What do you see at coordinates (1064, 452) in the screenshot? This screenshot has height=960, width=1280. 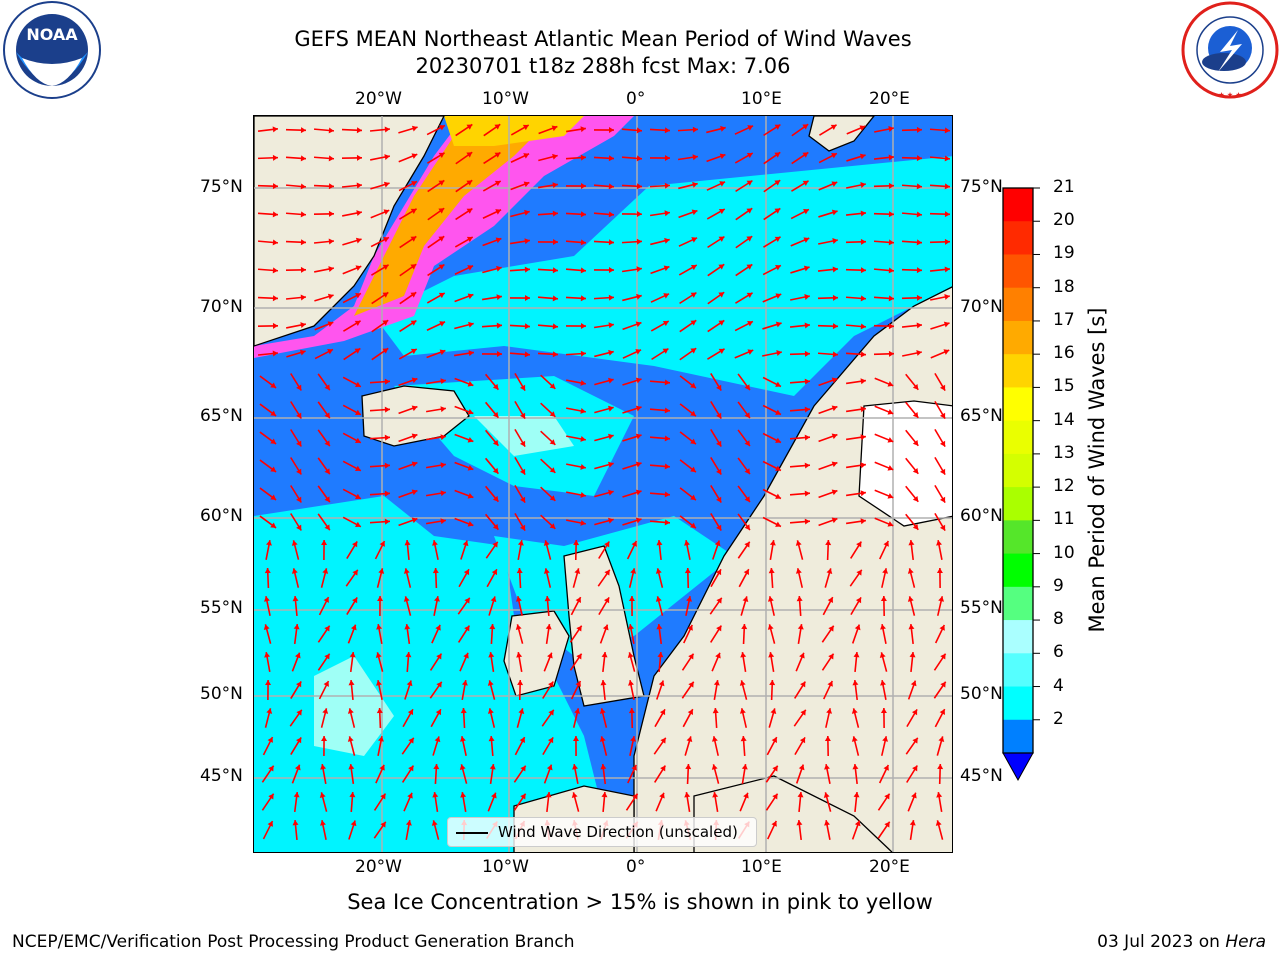 I see `colorbar-tick-label: 13` at bounding box center [1064, 452].